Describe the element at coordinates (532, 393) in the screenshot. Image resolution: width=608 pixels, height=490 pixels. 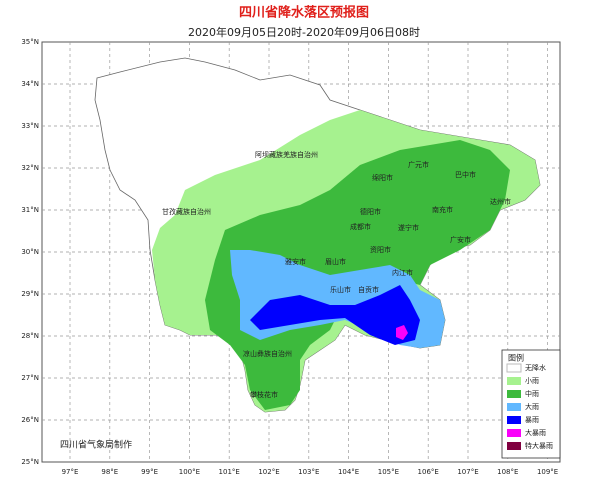
I see `legend-label: 中雨` at that location.